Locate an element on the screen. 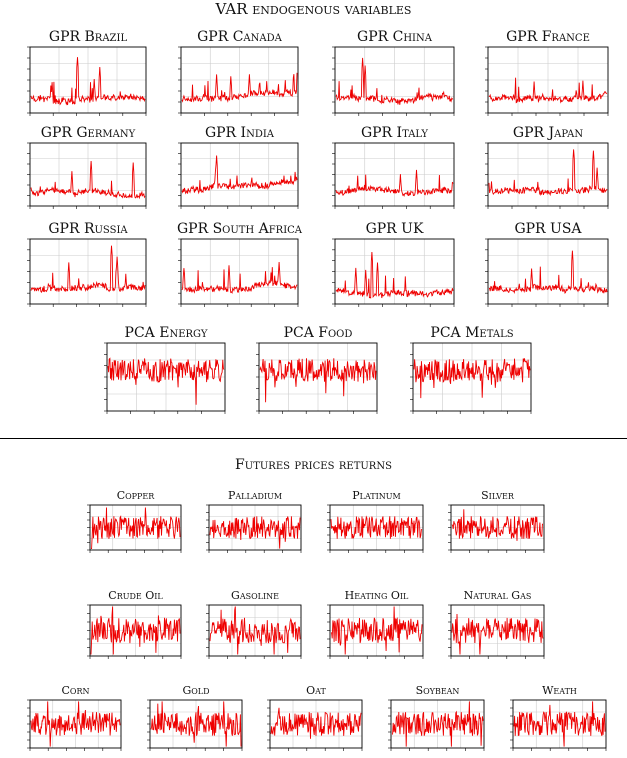  futures-section-title: Futures prices returns is located at coordinates (313, 465).